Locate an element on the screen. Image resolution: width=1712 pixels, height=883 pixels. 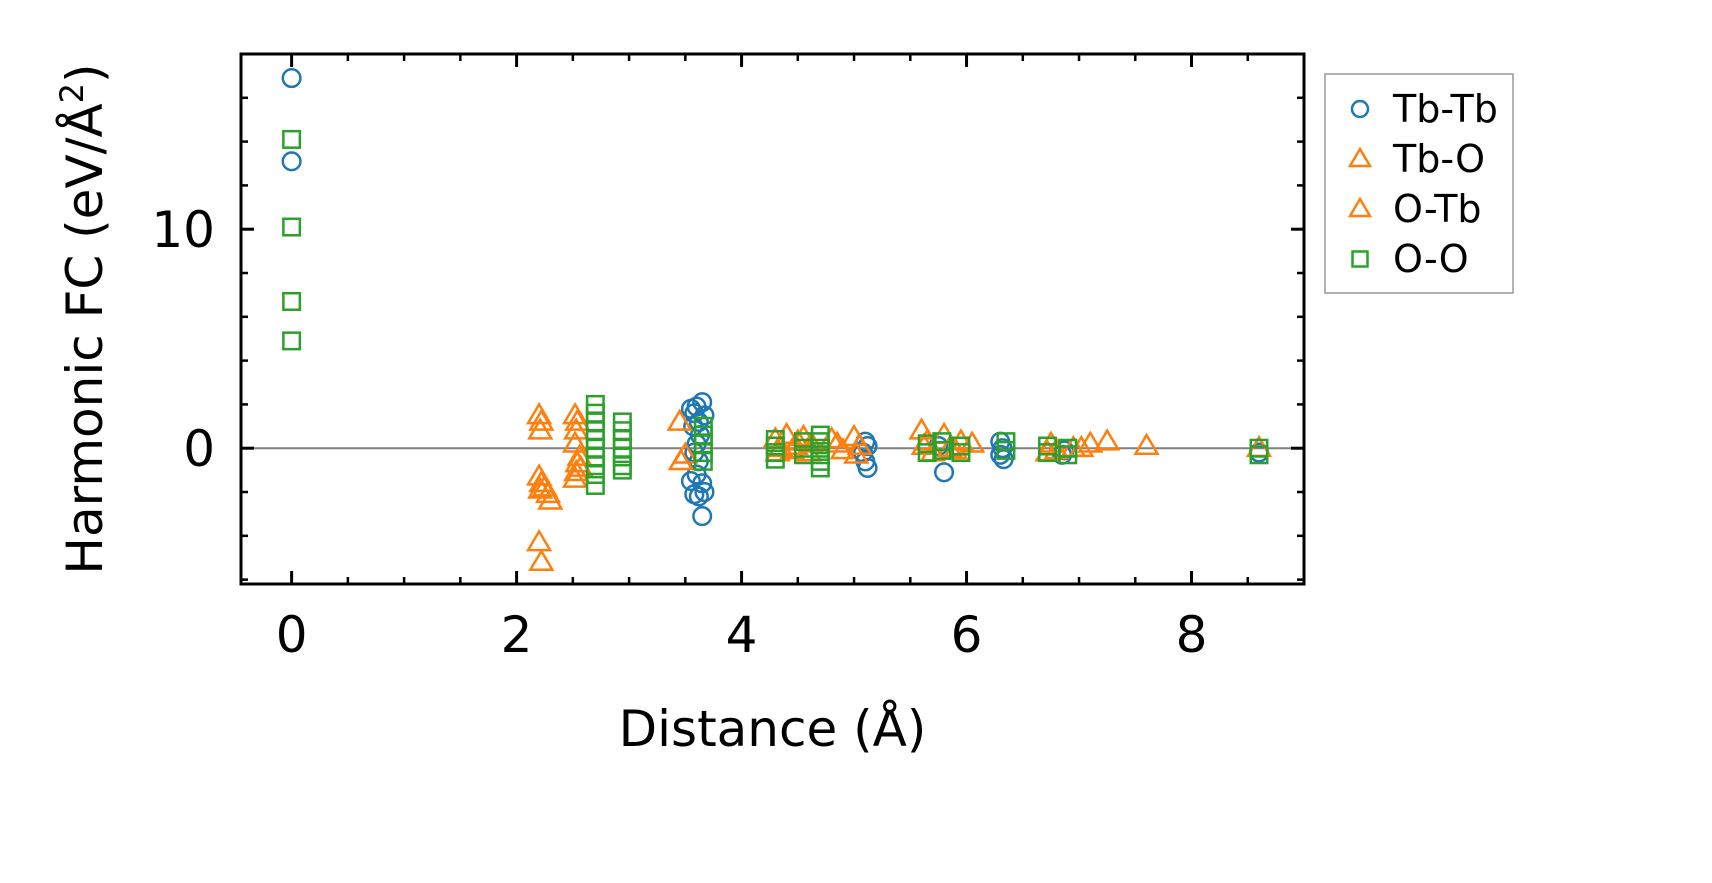
x-tick-label: 6 is located at coordinates (967, 635).